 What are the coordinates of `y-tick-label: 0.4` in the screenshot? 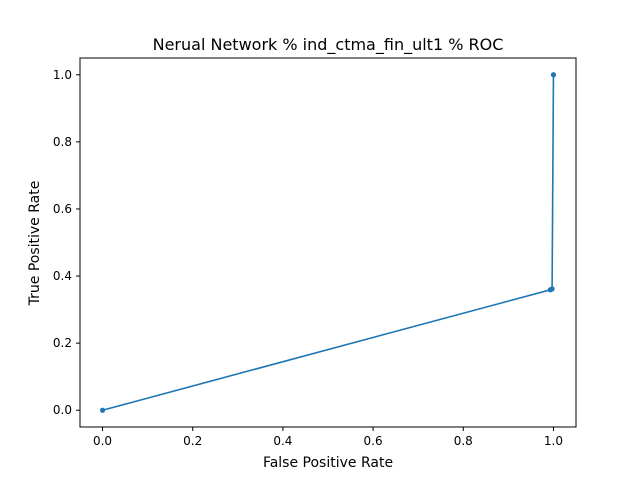 It's located at (62, 276).